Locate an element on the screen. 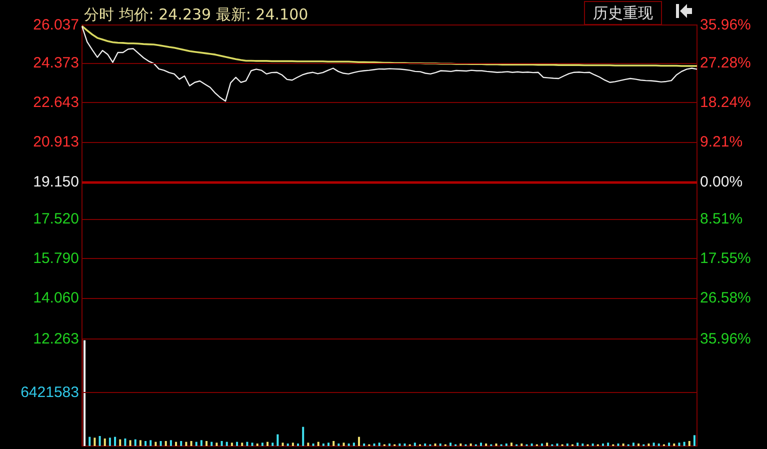 Image resolution: width=767 pixels, height=449 pixels. y-tick-label: 15.790 is located at coordinates (56, 259).